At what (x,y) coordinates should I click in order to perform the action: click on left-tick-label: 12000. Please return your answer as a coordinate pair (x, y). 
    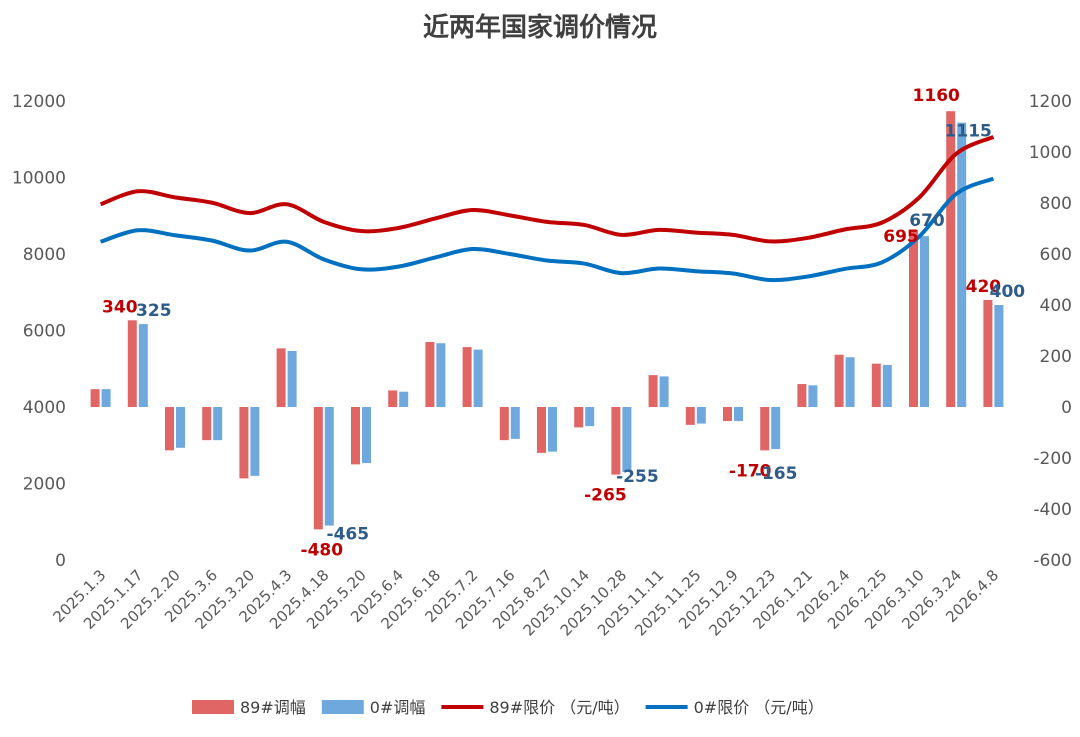
    Looking at the image, I should click on (39, 102).